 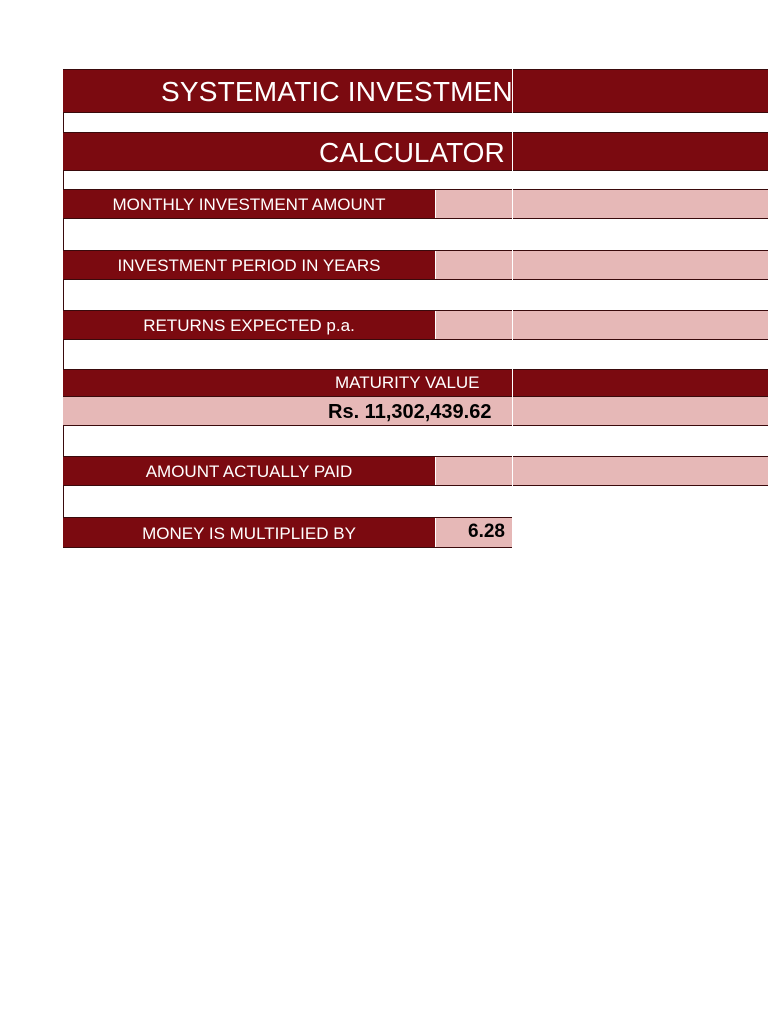 I want to click on amount-paid-row: AMOUNT ACTUALLY PAID, so click(x=415, y=471).